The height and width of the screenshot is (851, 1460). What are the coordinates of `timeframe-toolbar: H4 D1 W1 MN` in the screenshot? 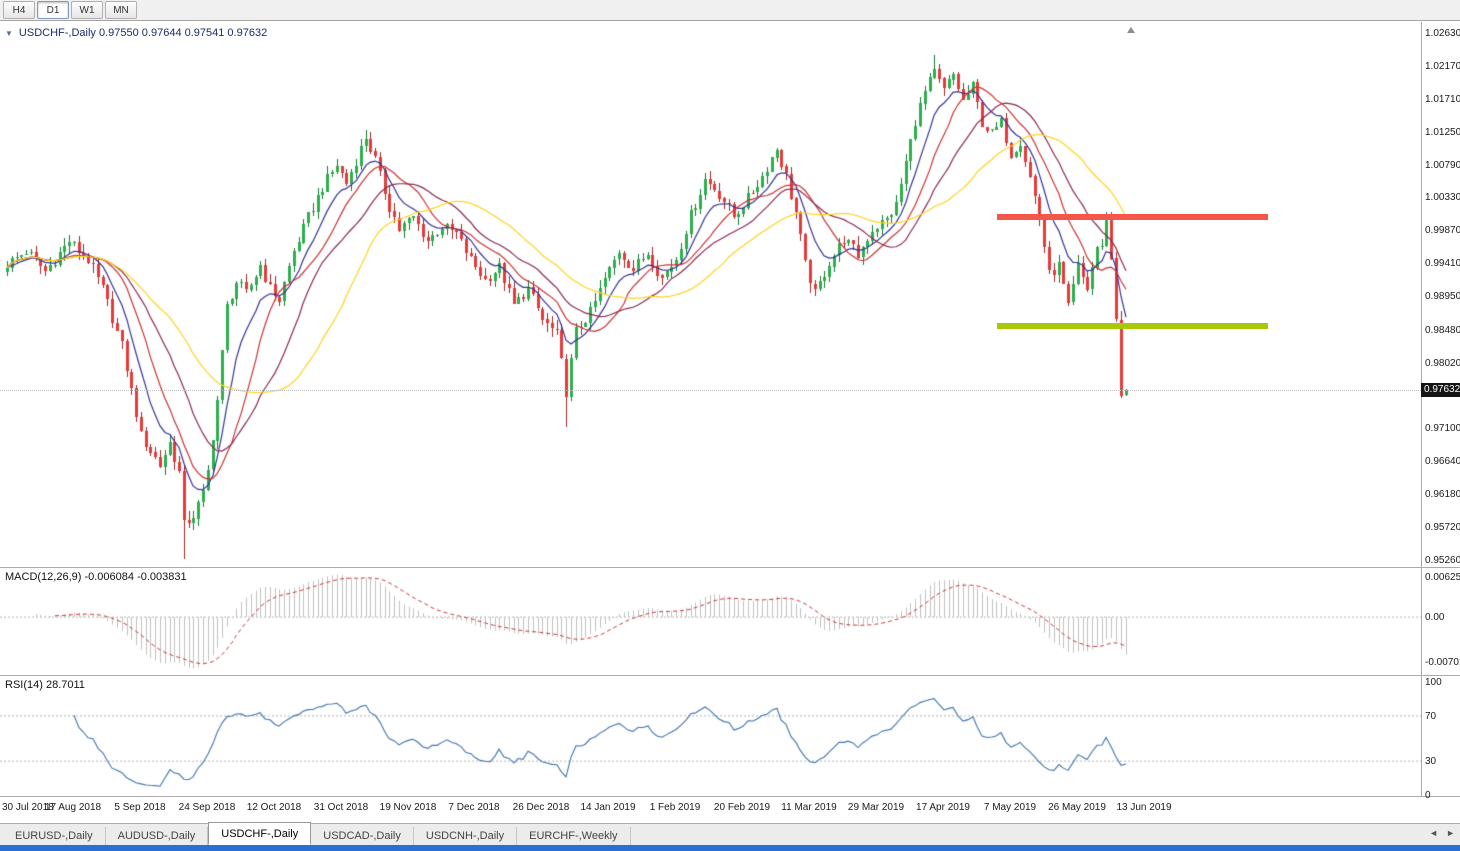 It's located at (730, 10).